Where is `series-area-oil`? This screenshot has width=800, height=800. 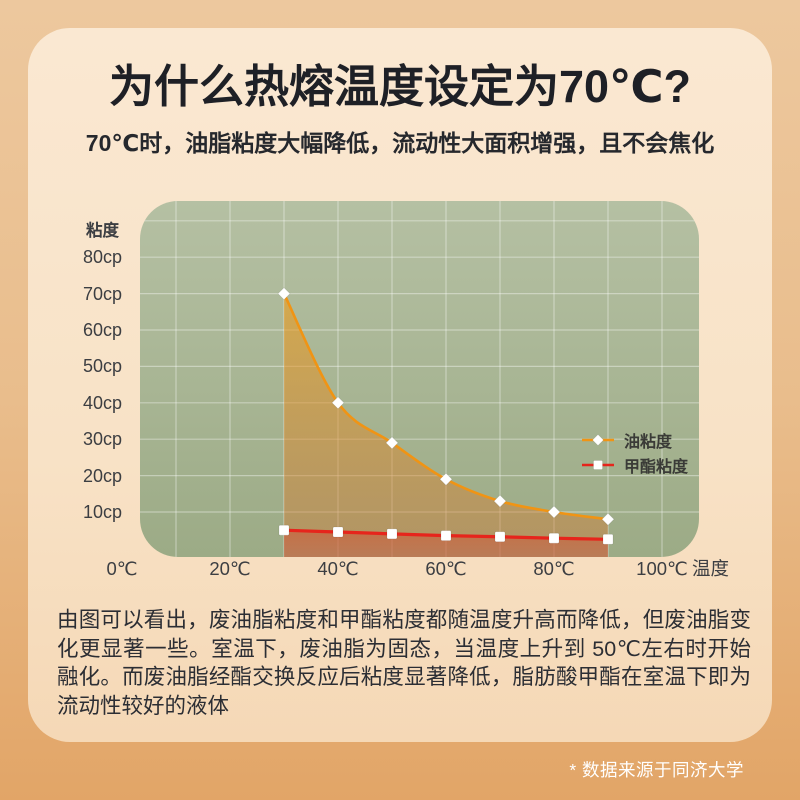
series-area-oil is located at coordinates (446, 425).